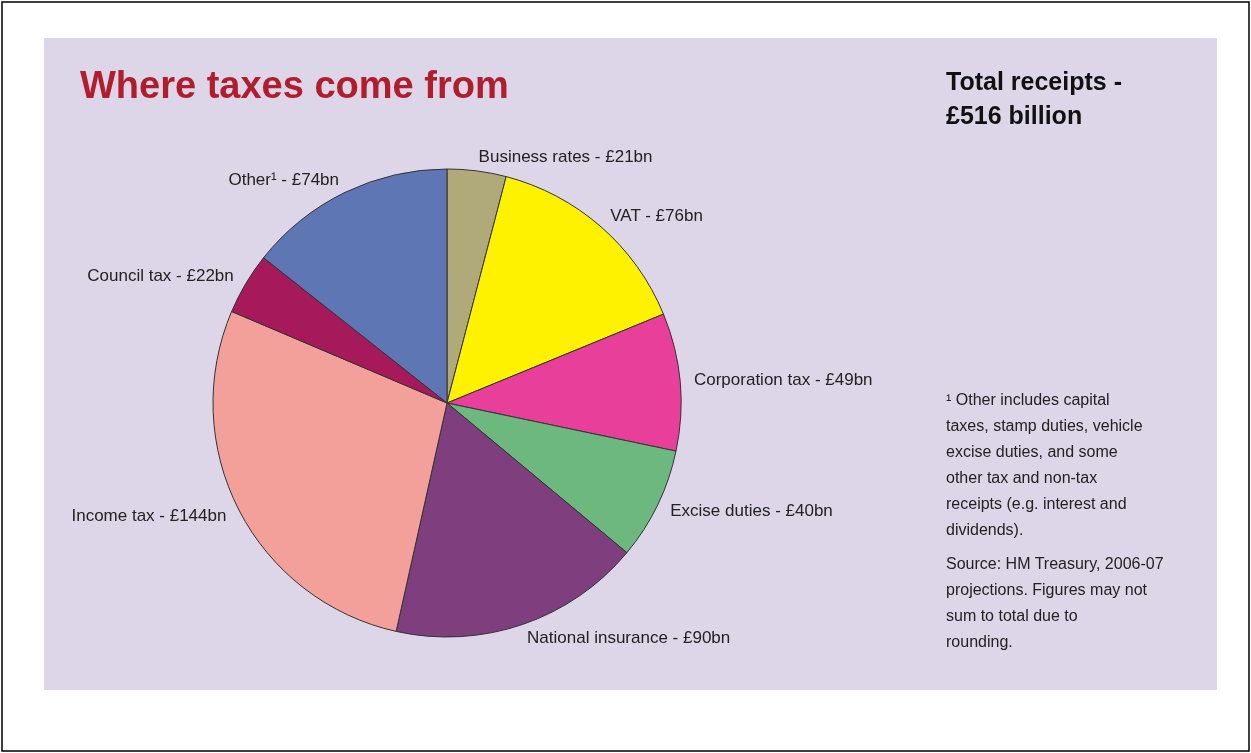 The width and height of the screenshot is (1251, 753). Describe the element at coordinates (294, 85) in the screenshot. I see `chart-title: Where taxes come from` at that location.